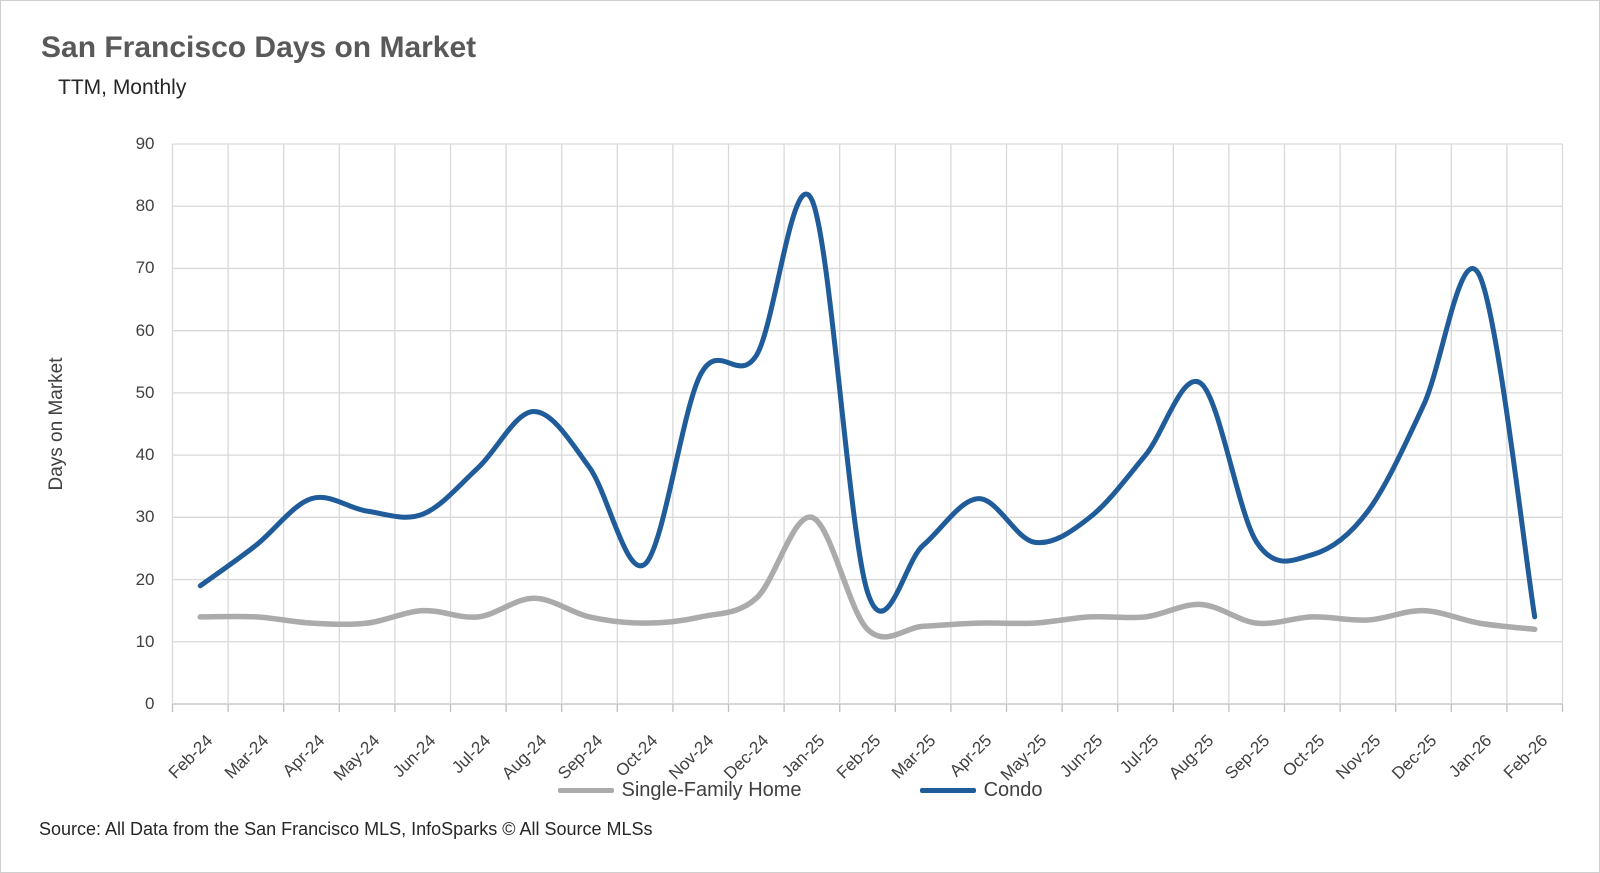  Describe the element at coordinates (145, 579) in the screenshot. I see `y-tick-label: 20` at that location.